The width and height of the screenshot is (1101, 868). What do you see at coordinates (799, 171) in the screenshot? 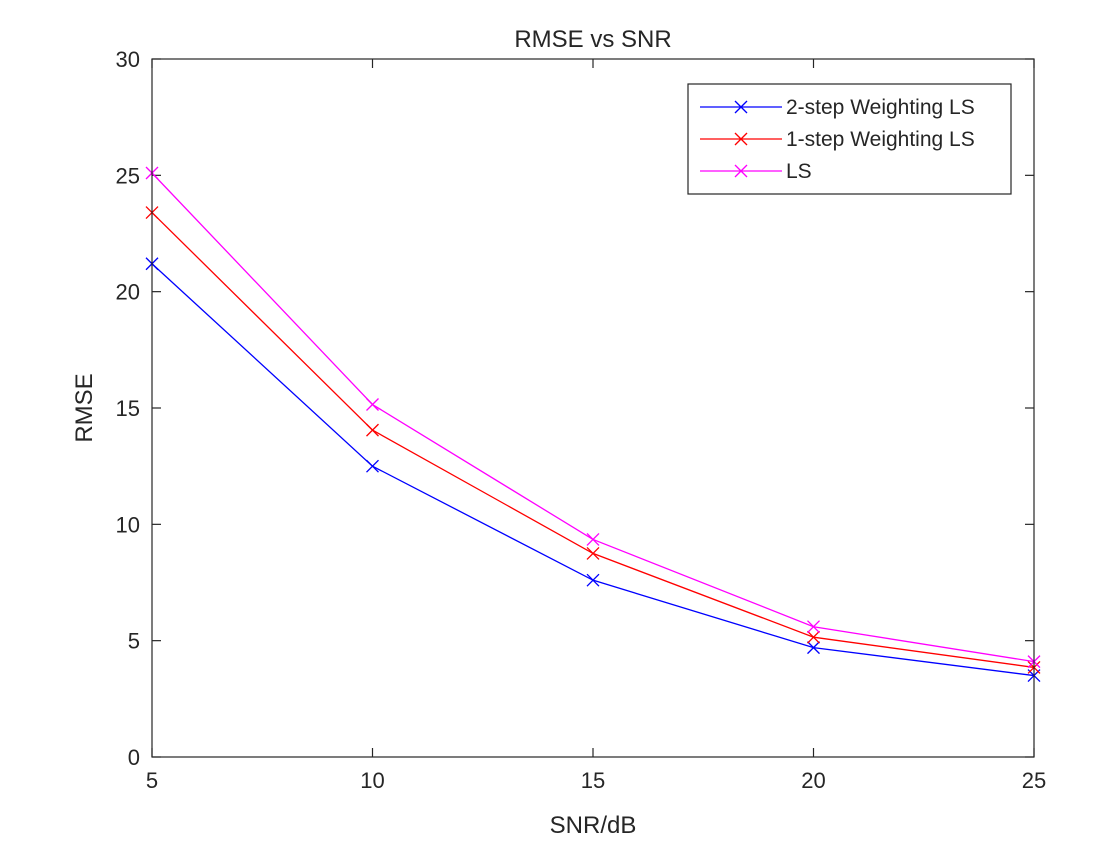
I see `legend-label: LS` at bounding box center [799, 171].